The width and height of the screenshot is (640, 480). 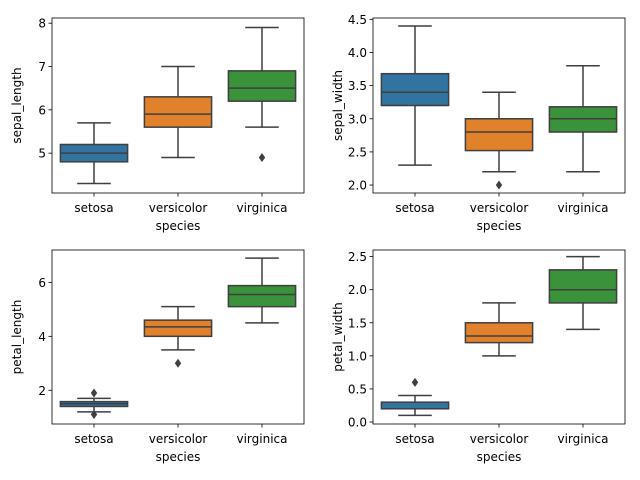 I want to click on y-axis-label: petal_width, so click(x=338, y=336).